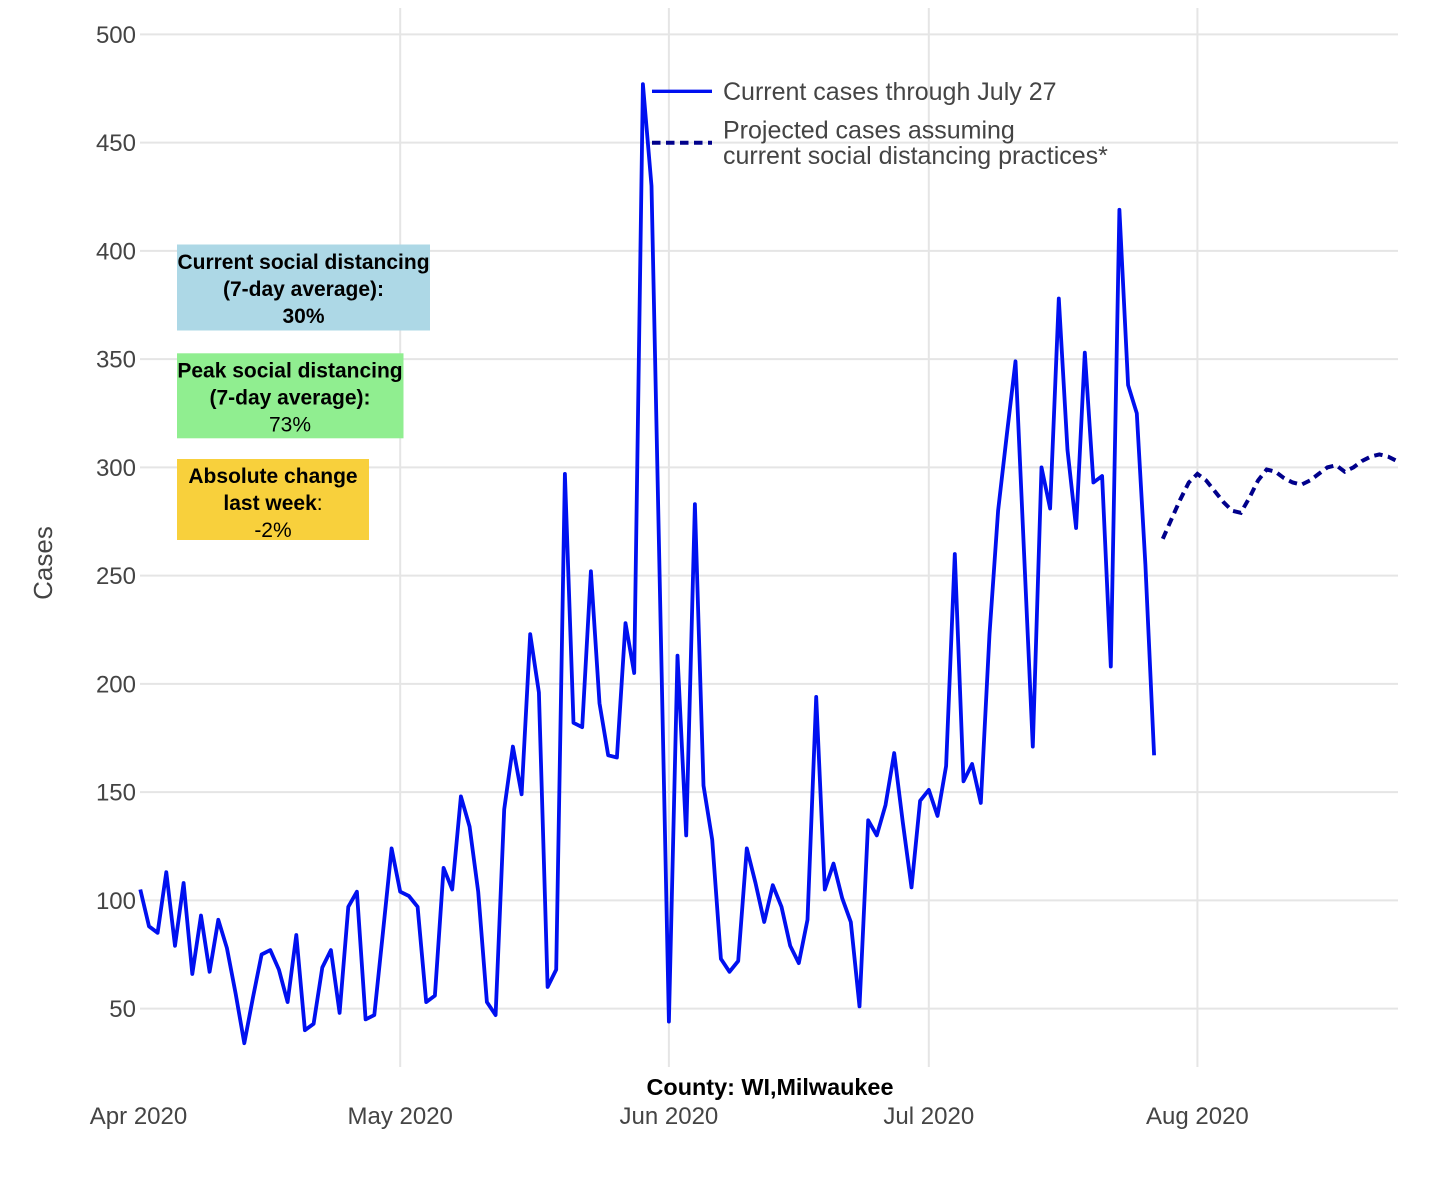 The width and height of the screenshot is (1436, 1186). Describe the element at coordinates (43, 563) in the screenshot. I see `svg-text: Cases` at that location.